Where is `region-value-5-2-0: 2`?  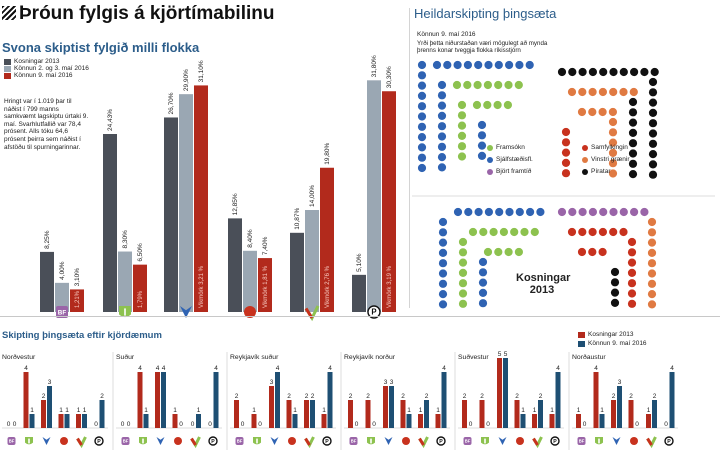
region-value-5-2-0: 2 is located at coordinates (614, 396).